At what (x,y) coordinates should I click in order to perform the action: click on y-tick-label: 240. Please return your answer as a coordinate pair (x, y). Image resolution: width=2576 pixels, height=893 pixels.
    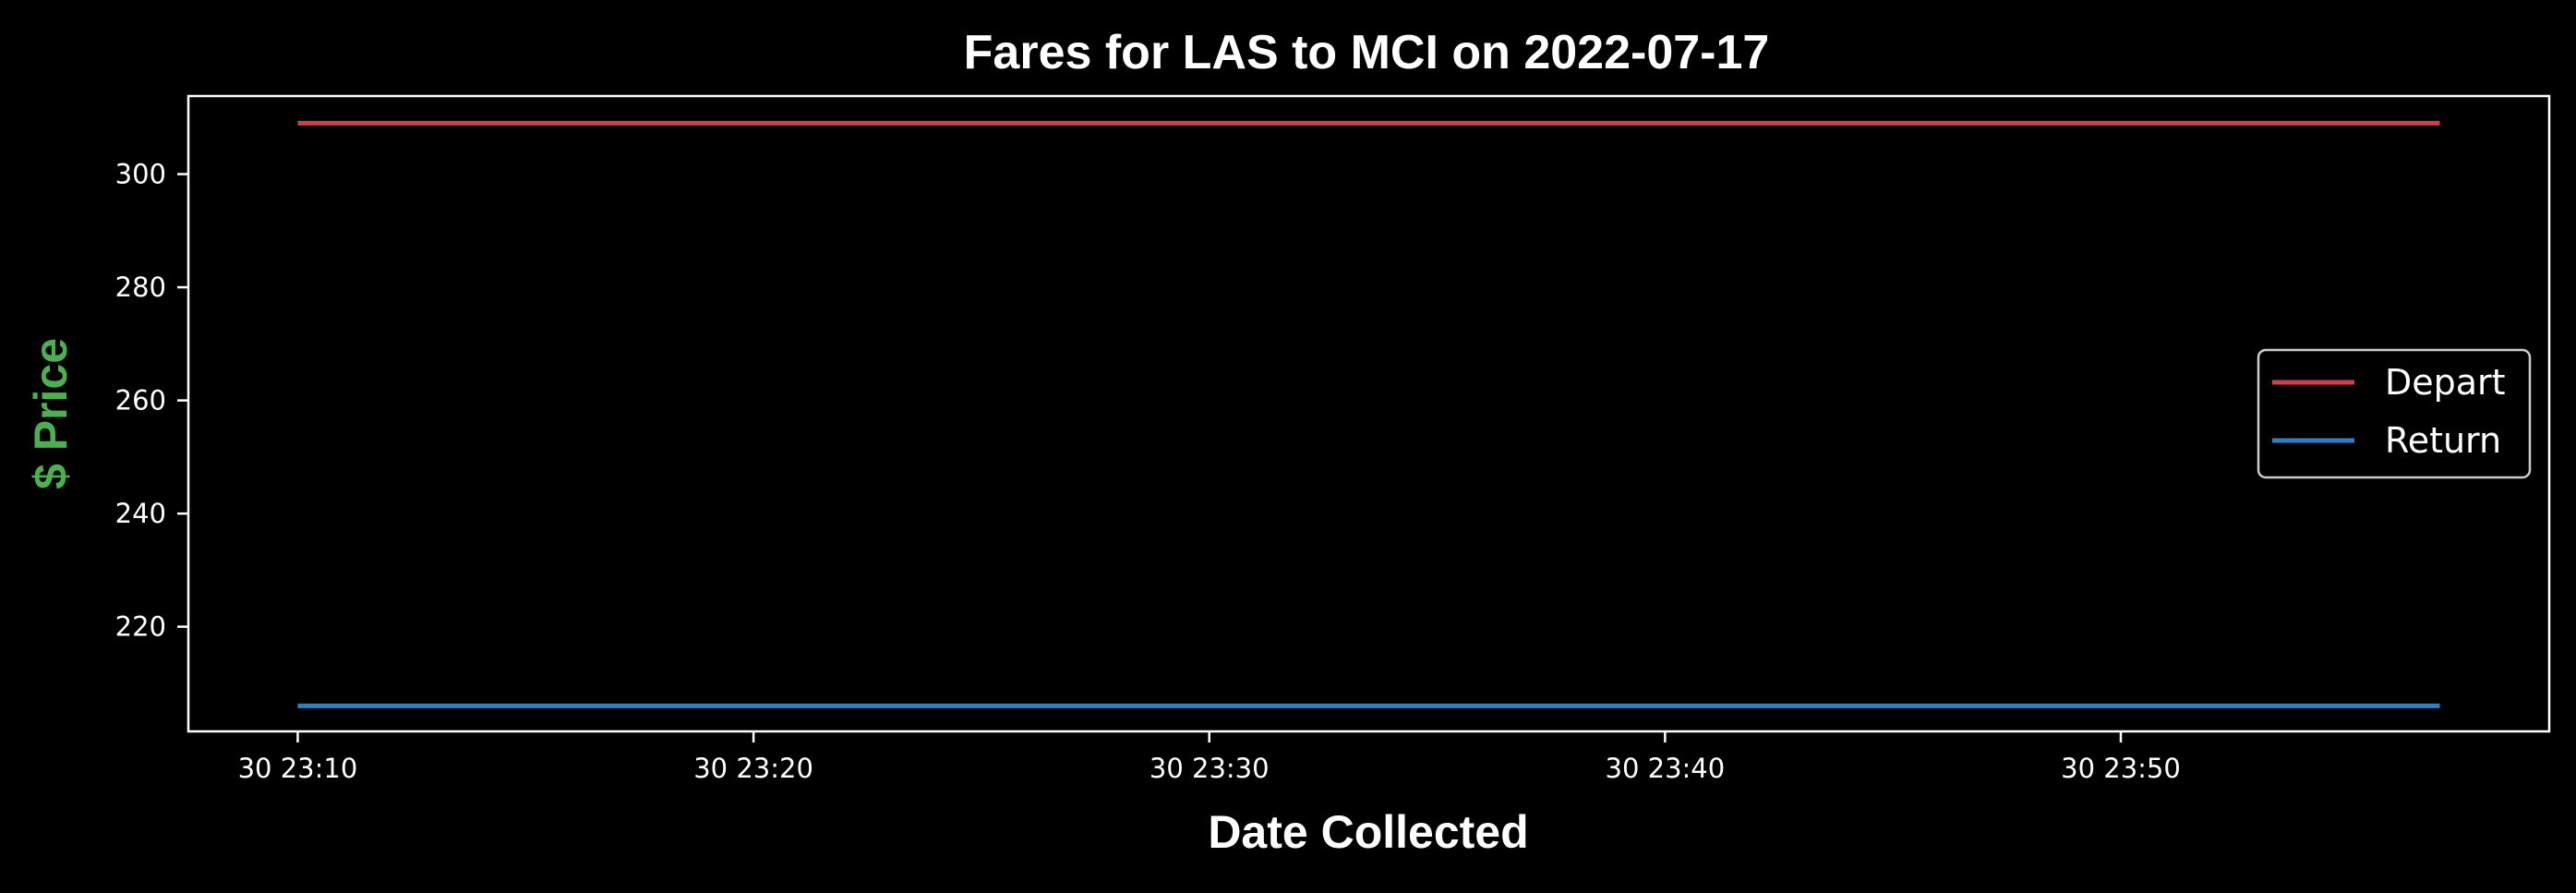
    Looking at the image, I should click on (140, 513).